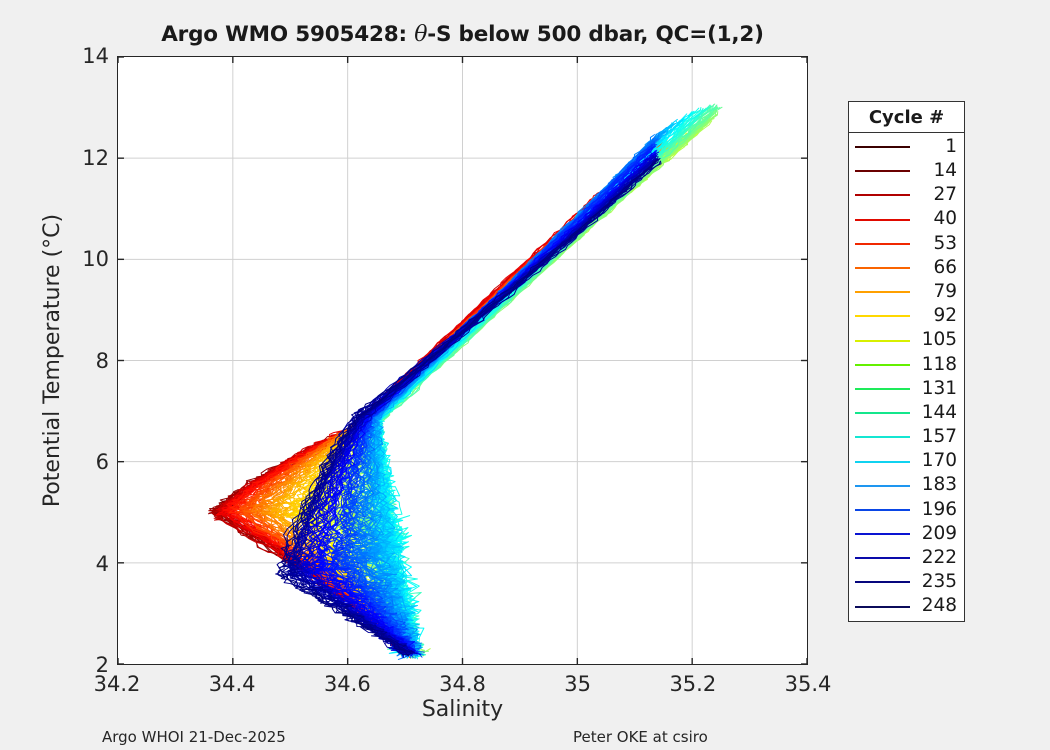  What do you see at coordinates (421, 34) in the screenshot?
I see `theta-symbol: θ` at bounding box center [421, 34].